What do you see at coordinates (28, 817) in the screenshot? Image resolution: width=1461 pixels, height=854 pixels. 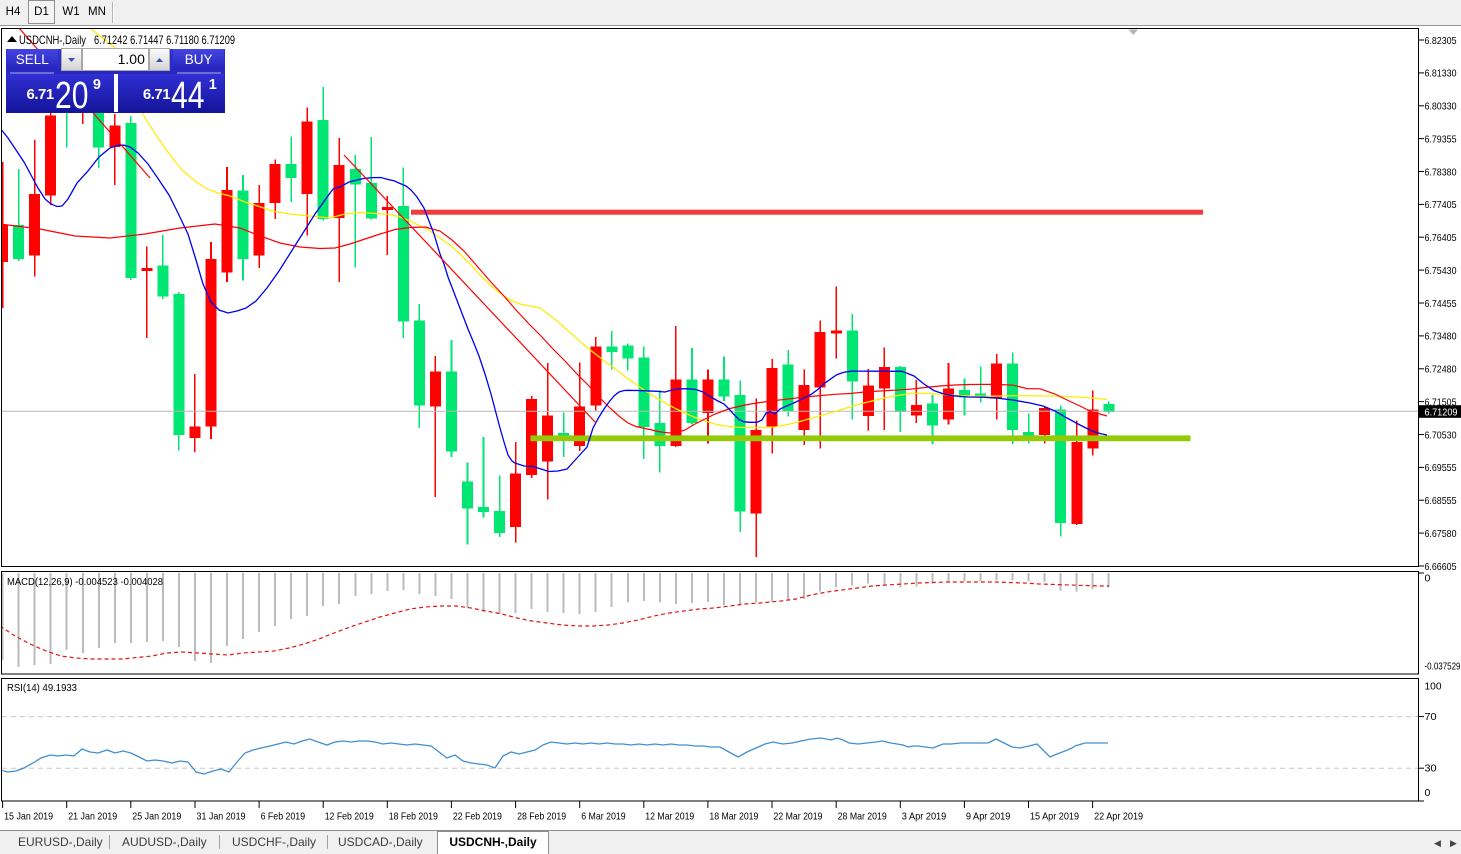 I see `svg-text: 15 Jan 2019` at bounding box center [28, 817].